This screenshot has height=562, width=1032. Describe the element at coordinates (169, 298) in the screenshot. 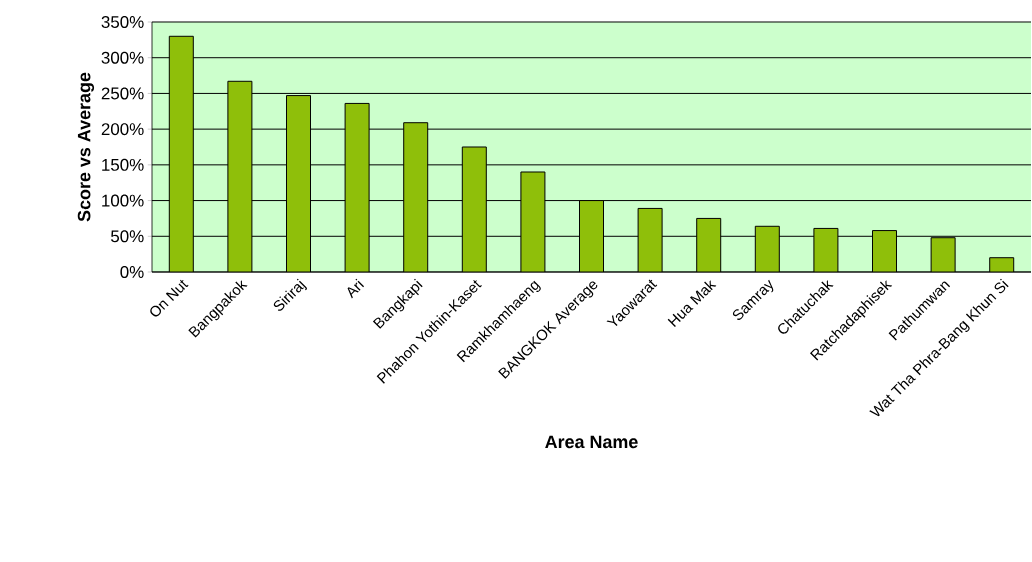

I see `x-tick-label: On Nut` at that location.